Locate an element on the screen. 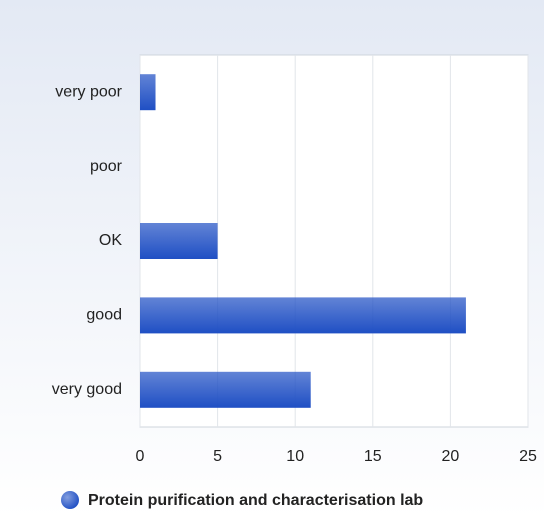 Image resolution: width=544 pixels, height=518 pixels. y-tick-label: very good is located at coordinates (87, 389).